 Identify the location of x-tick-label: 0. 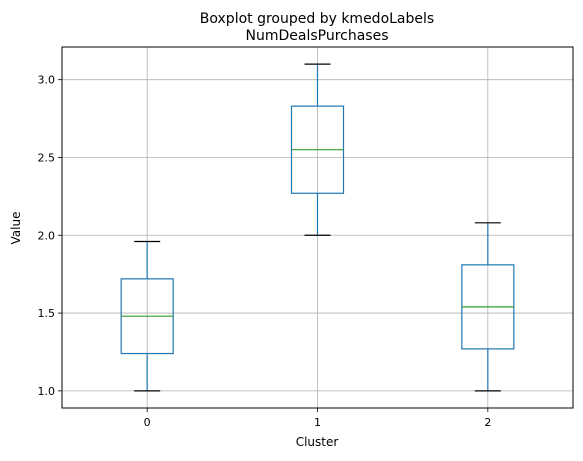
(147, 422).